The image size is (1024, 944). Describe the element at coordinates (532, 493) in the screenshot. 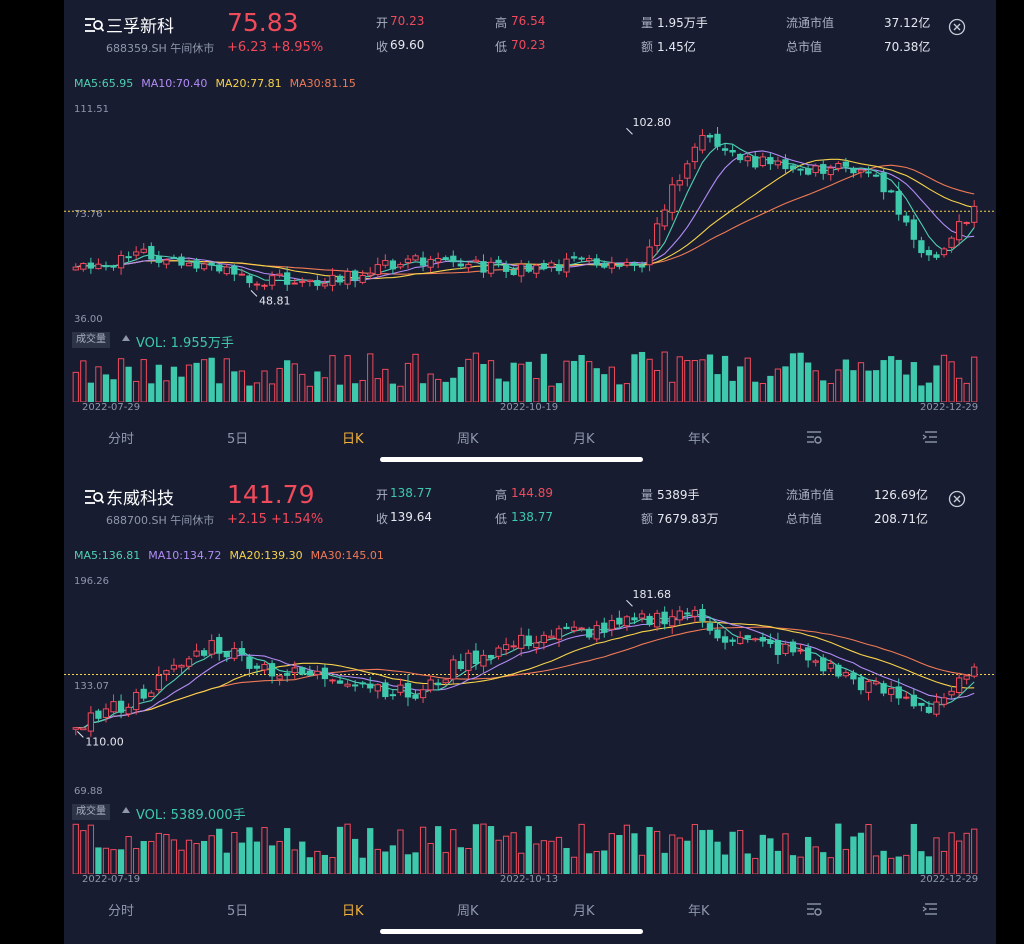

I see `high-value: 144.89` at that location.